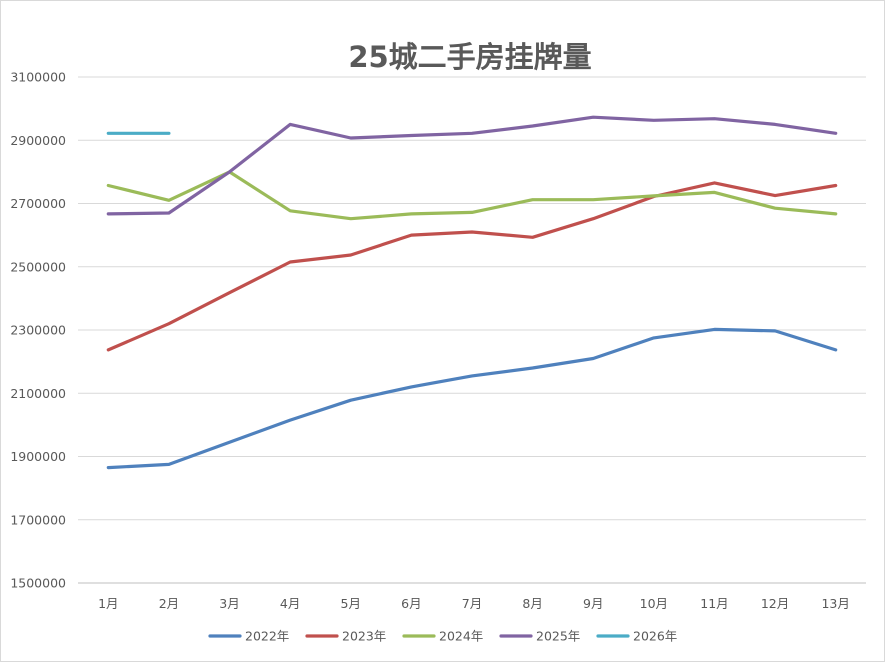 This screenshot has height=662, width=885. What do you see at coordinates (38, 77) in the screenshot?
I see `y-tick-label: 3100000` at bounding box center [38, 77].